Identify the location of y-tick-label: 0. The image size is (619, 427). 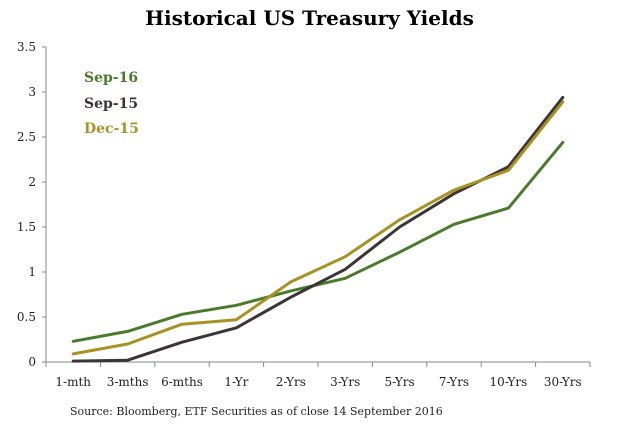
(32, 362).